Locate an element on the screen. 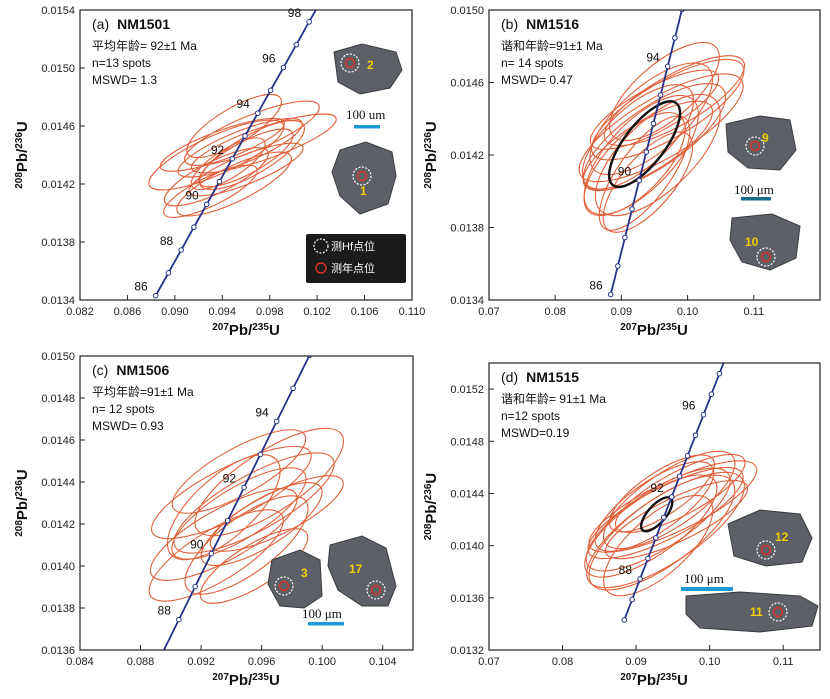  x-tick-label: 0.086 is located at coordinates (128, 312).